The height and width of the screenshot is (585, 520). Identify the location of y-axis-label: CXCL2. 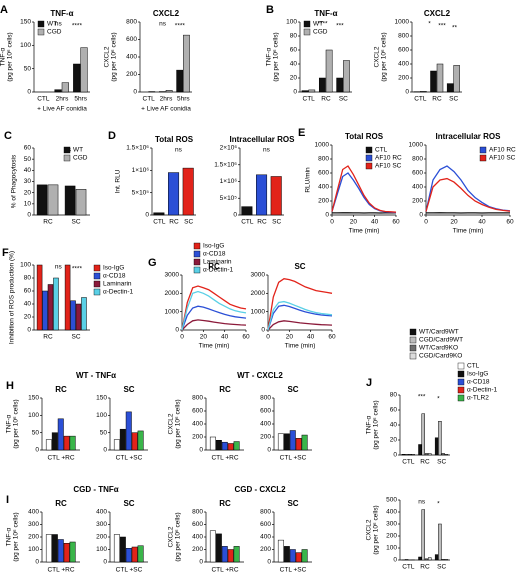
(171, 536).